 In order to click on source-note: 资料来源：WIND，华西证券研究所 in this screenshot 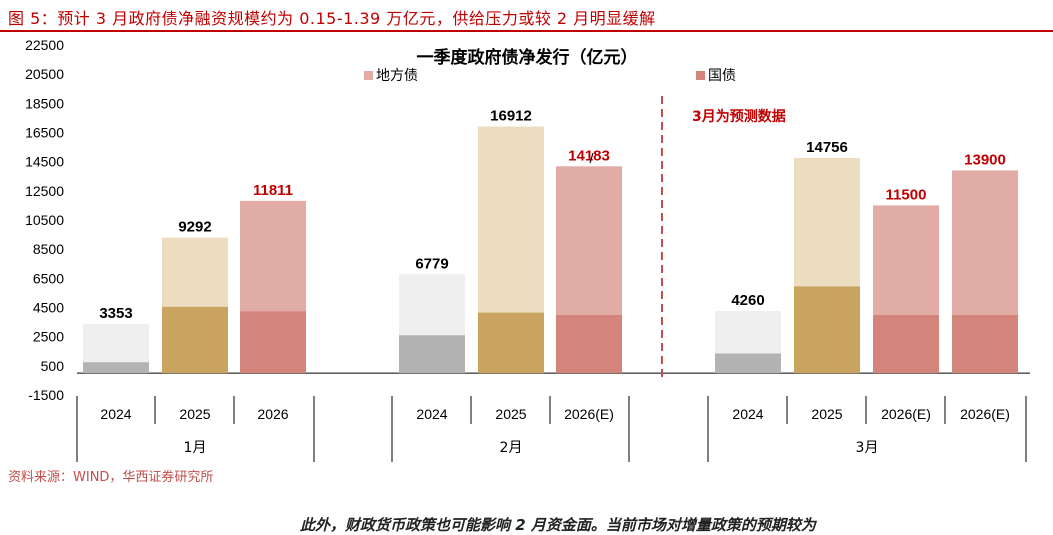, I will do `click(111, 477)`.